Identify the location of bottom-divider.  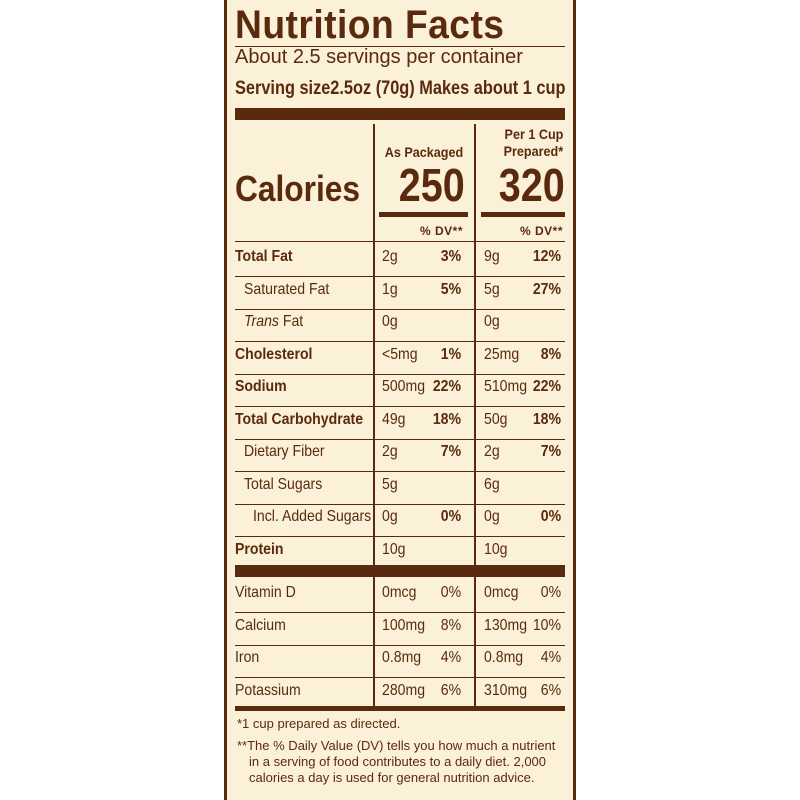
(400, 708).